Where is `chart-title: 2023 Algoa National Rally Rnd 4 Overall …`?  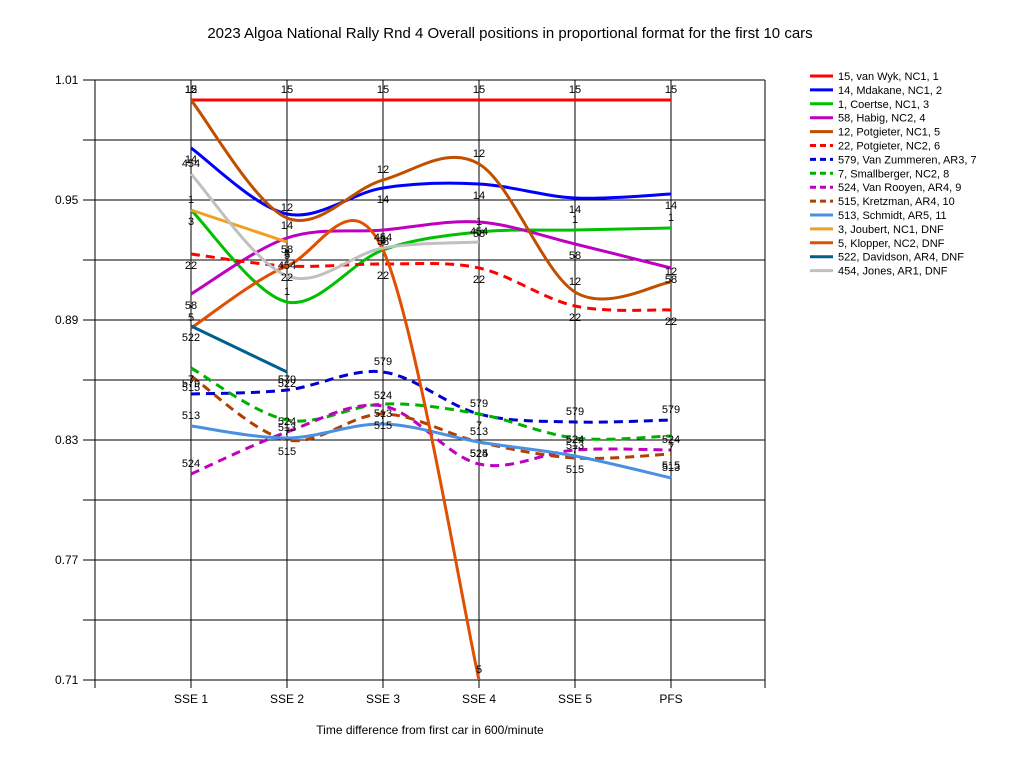
chart-title: 2023 Algoa National Rally Rnd 4 Overall … is located at coordinates (509, 33).